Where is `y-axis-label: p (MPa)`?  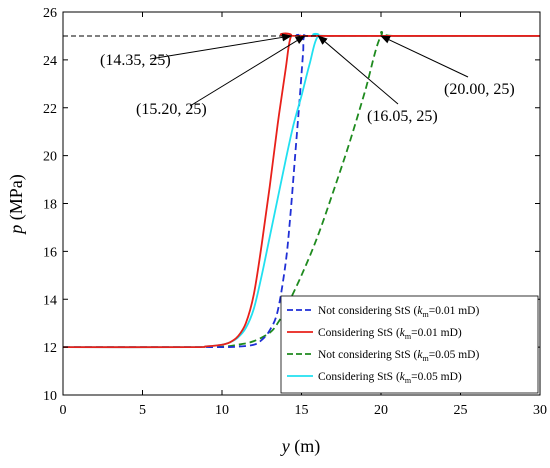
y-axis-label: p (MPa) is located at coordinates (16, 205).